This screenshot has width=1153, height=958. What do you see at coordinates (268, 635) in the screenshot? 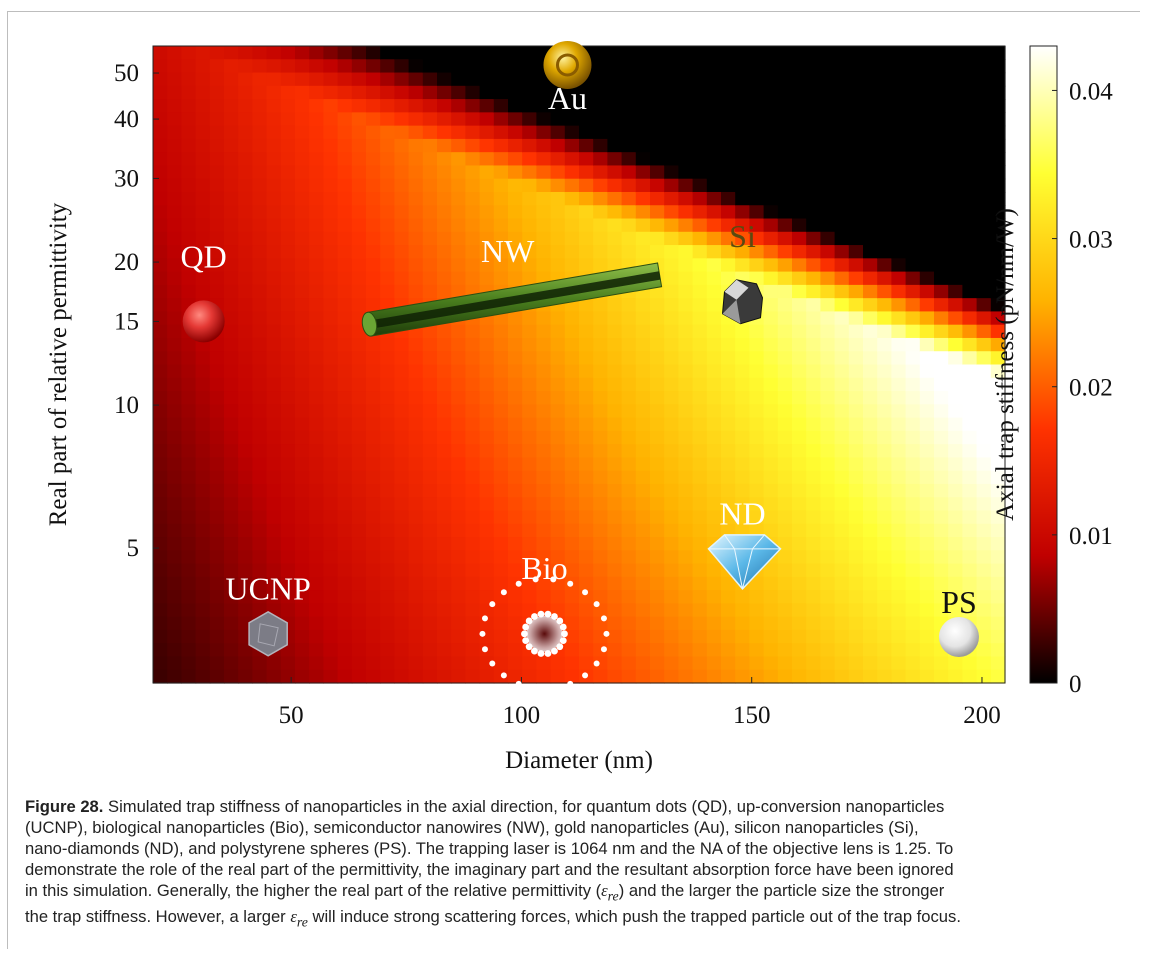
I see `ucnp-hexagon-facet` at bounding box center [268, 635].